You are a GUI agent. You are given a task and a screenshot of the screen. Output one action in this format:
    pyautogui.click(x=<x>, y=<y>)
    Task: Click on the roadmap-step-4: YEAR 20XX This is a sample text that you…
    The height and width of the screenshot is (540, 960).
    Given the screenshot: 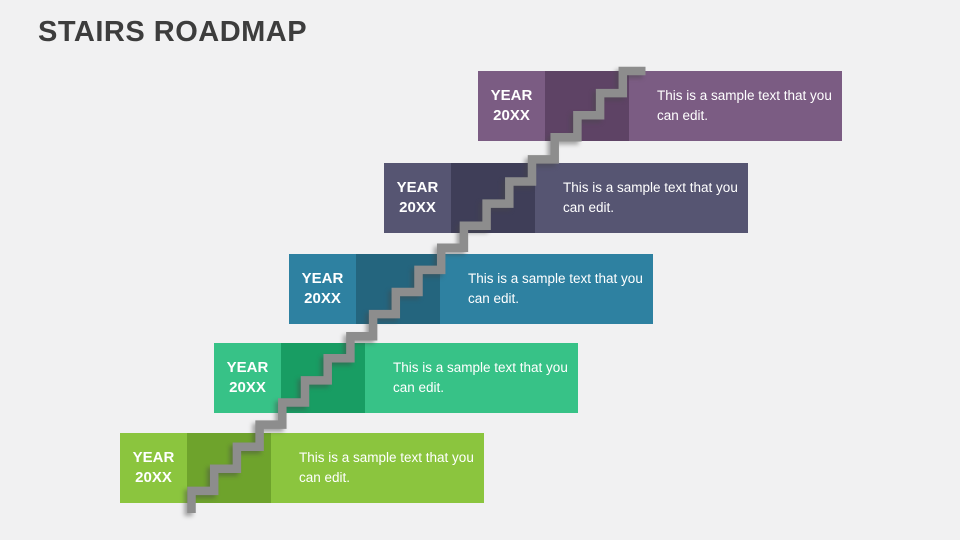 What is the action you would take?
    pyautogui.click(x=566, y=198)
    